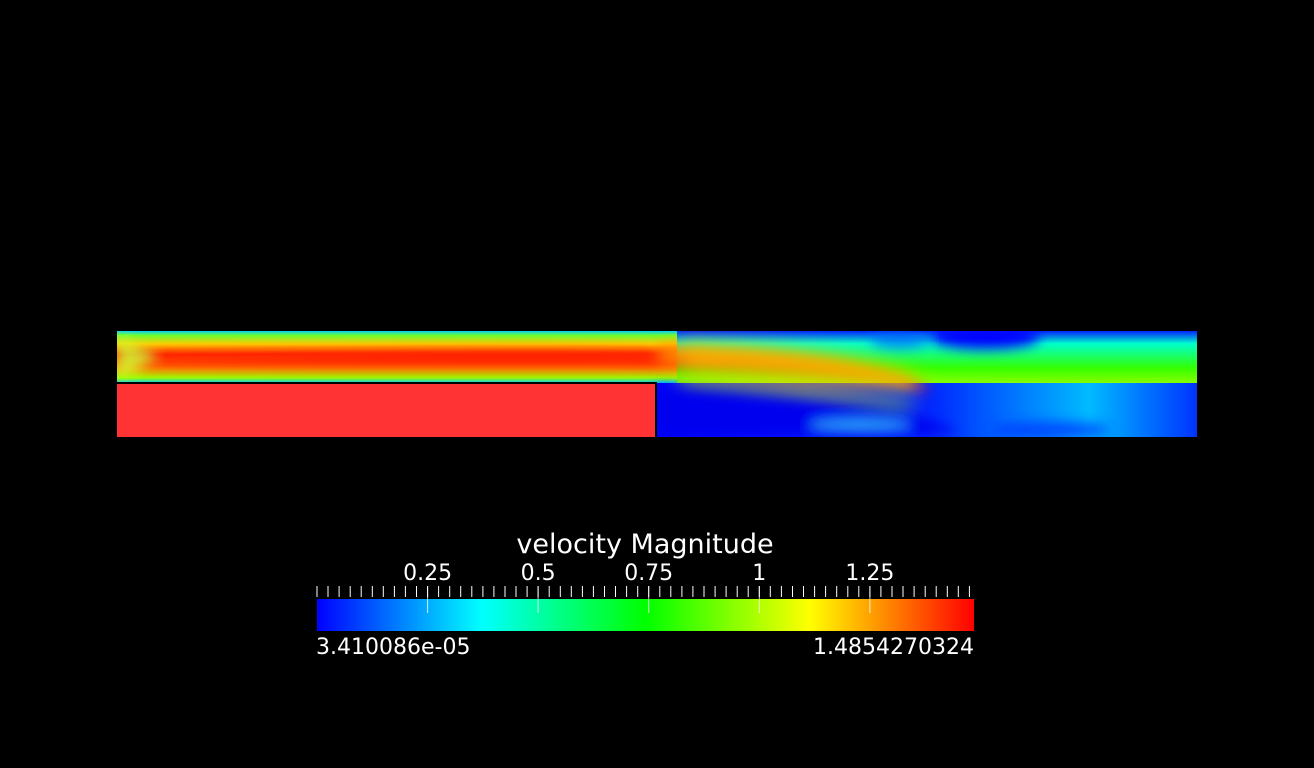 The width and height of the screenshot is (1314, 768). Describe the element at coordinates (428, 573) in the screenshot. I see `scalar-bar-tick-label: 0.25` at that location.